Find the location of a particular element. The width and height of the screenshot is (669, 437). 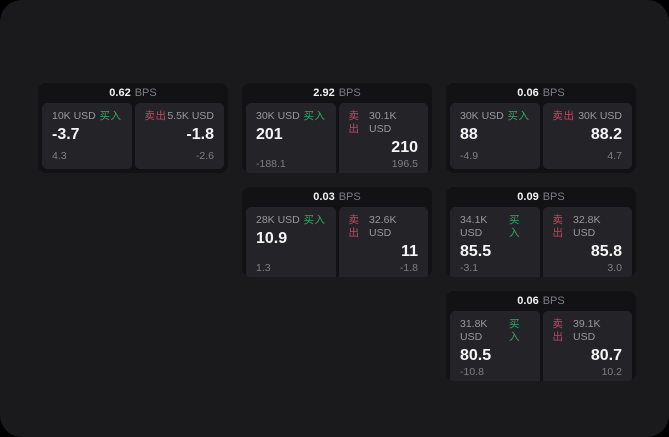

sell-tile-top-row: 卖出 39.1K USD is located at coordinates (588, 331).